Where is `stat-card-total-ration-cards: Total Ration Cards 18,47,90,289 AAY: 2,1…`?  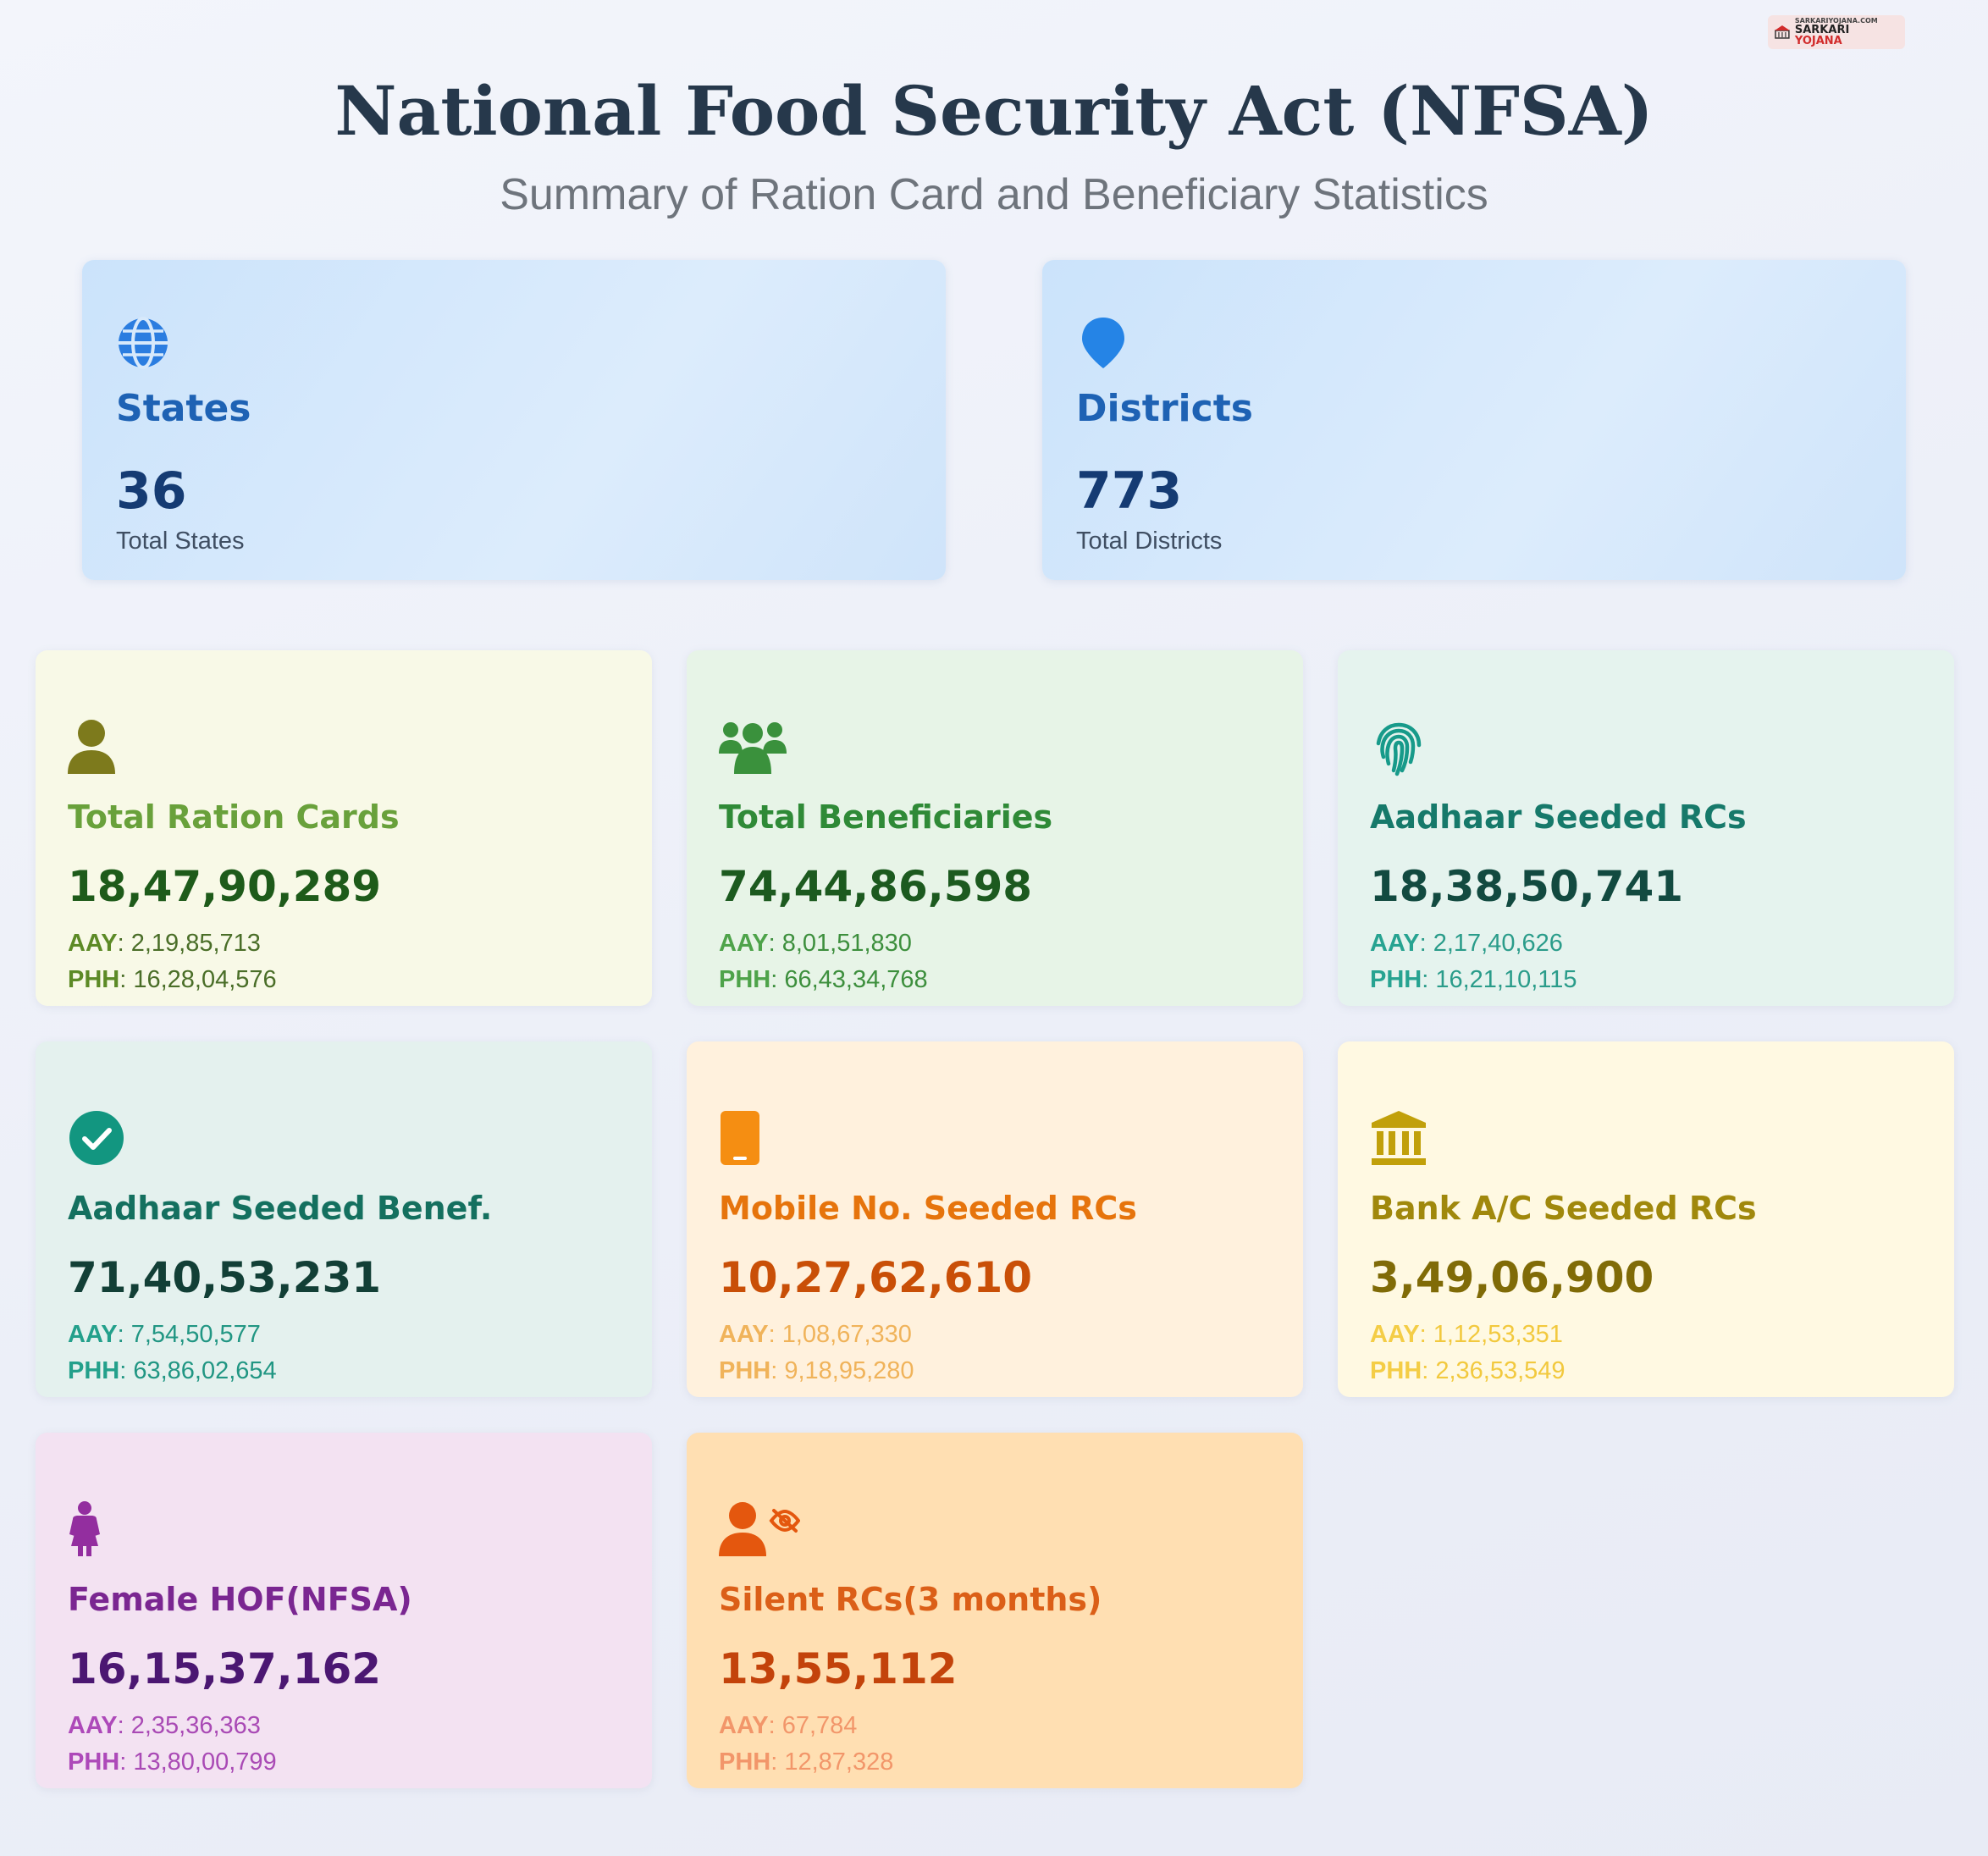
stat-card-total-ration-cards: Total Ration Cards 18,47,90,289 AAY: 2,1… is located at coordinates (344, 828).